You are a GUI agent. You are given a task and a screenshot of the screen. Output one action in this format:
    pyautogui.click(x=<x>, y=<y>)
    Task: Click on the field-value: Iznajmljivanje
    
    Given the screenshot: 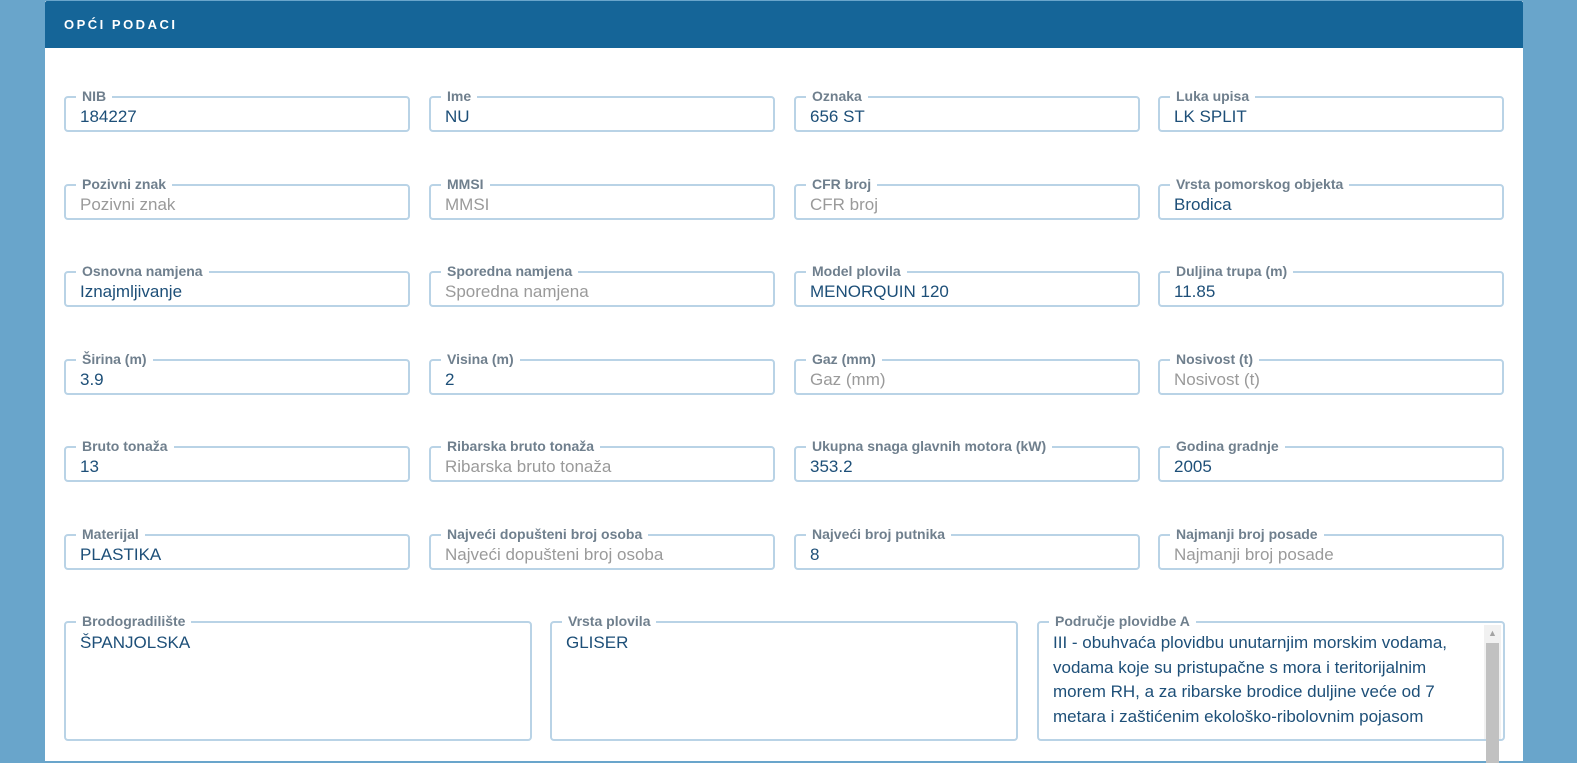 What is the action you would take?
    pyautogui.click(x=131, y=292)
    